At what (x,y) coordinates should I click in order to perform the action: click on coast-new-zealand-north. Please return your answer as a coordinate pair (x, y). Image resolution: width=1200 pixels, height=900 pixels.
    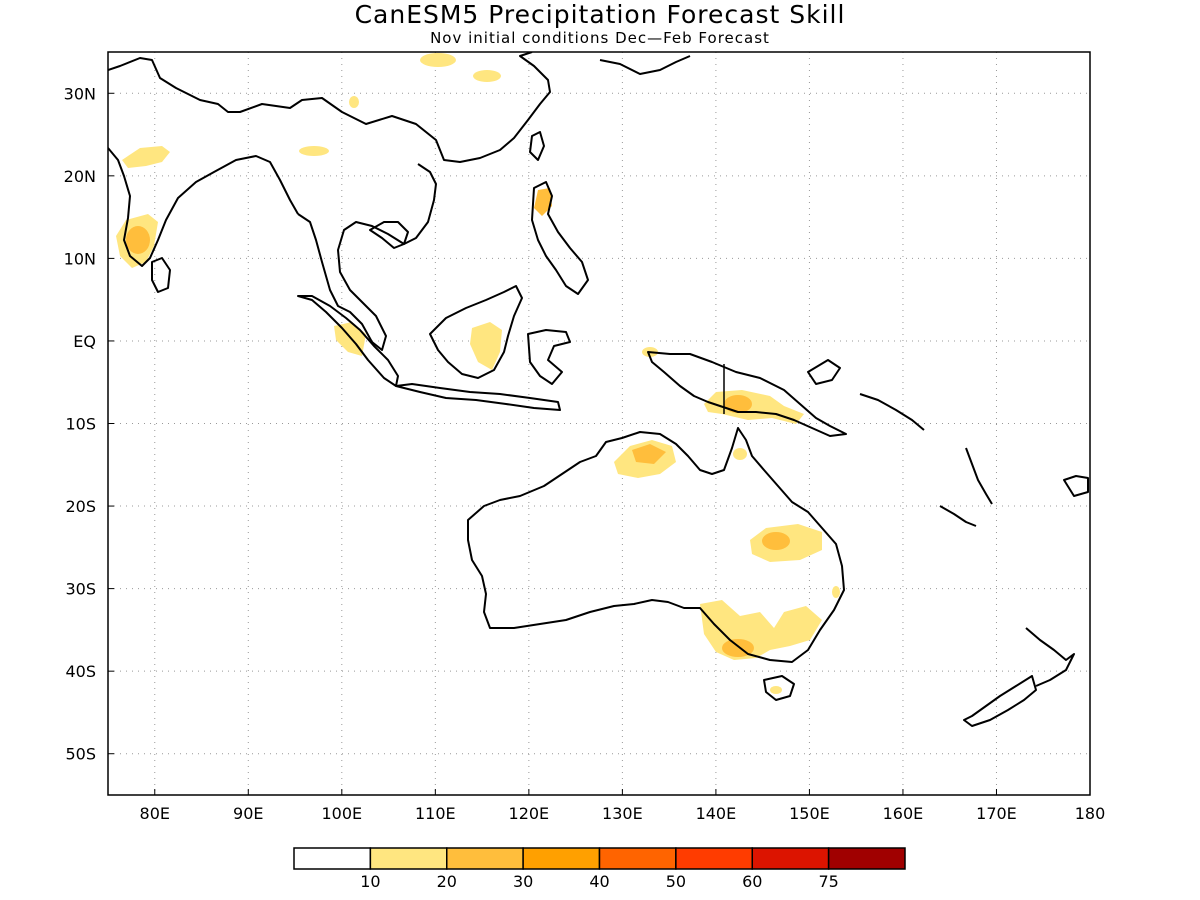
    Looking at the image, I should click on (1050, 657).